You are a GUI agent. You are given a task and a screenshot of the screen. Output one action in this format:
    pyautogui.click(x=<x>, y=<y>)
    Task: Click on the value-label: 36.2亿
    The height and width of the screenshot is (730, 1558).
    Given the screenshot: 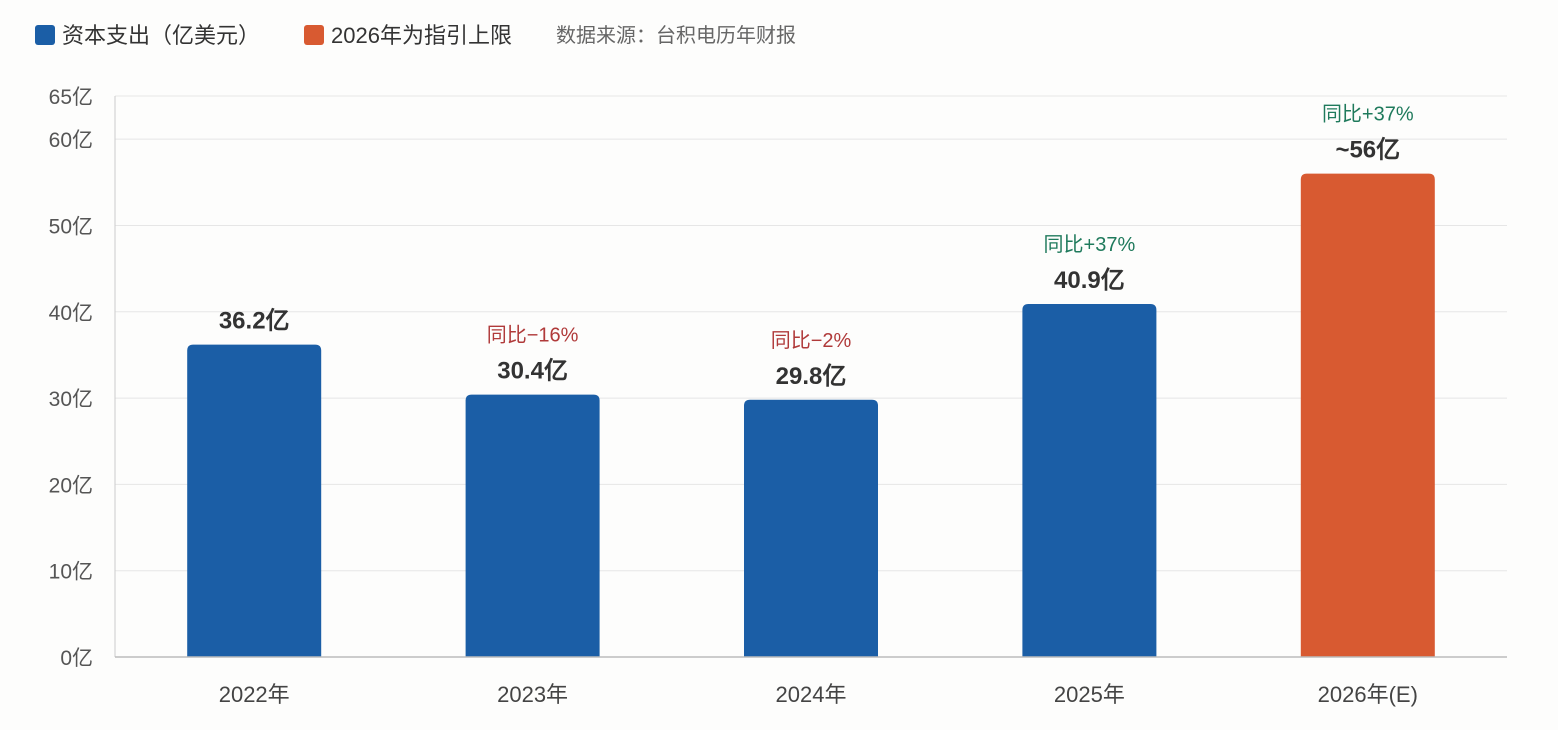 What is the action you would take?
    pyautogui.click(x=254, y=321)
    